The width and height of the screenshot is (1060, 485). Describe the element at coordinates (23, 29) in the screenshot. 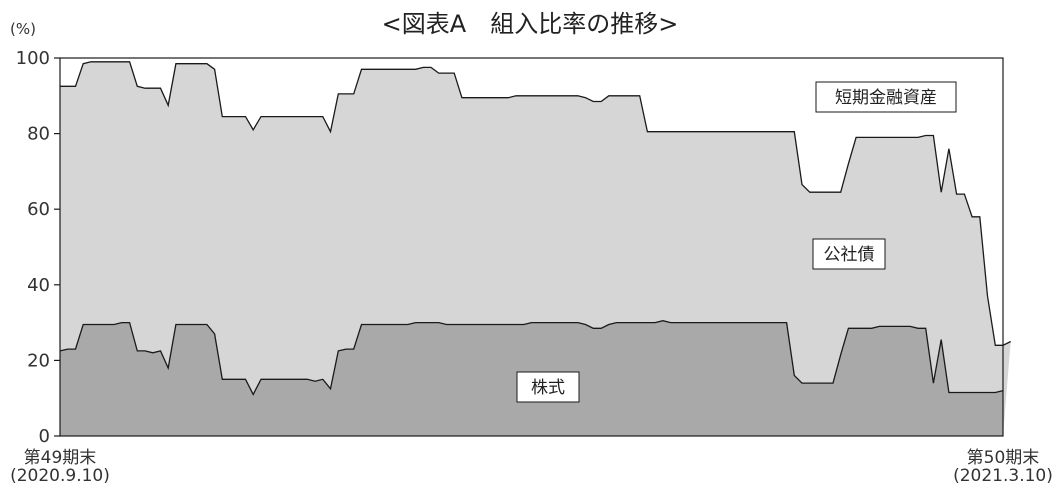

I see `y-axis-unit: (%)` at that location.